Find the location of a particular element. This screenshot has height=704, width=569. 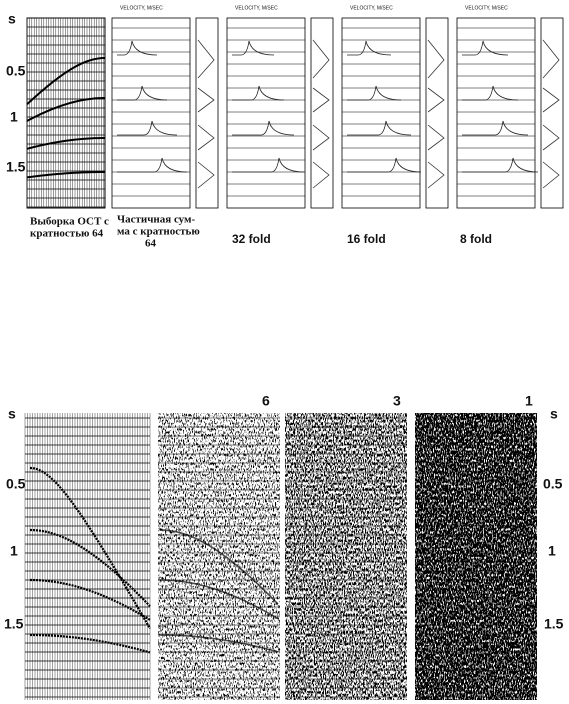

caption: 8 fold is located at coordinates (476, 239).